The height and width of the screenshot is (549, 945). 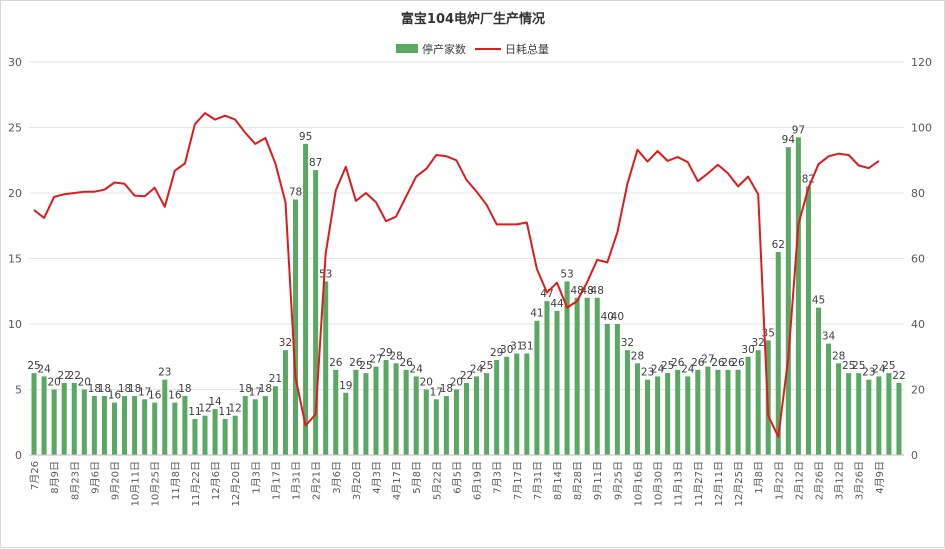 What do you see at coordinates (297, 480) in the screenshot?
I see `x-tick-label: 1月31日` at bounding box center [297, 480].